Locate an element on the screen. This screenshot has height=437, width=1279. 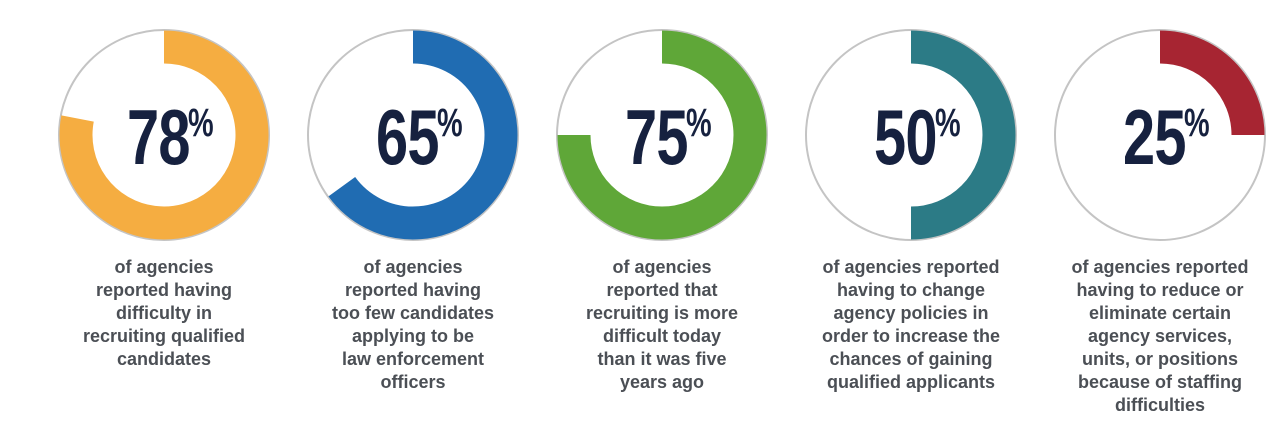
stat-number: 25 is located at coordinates (1154, 137).